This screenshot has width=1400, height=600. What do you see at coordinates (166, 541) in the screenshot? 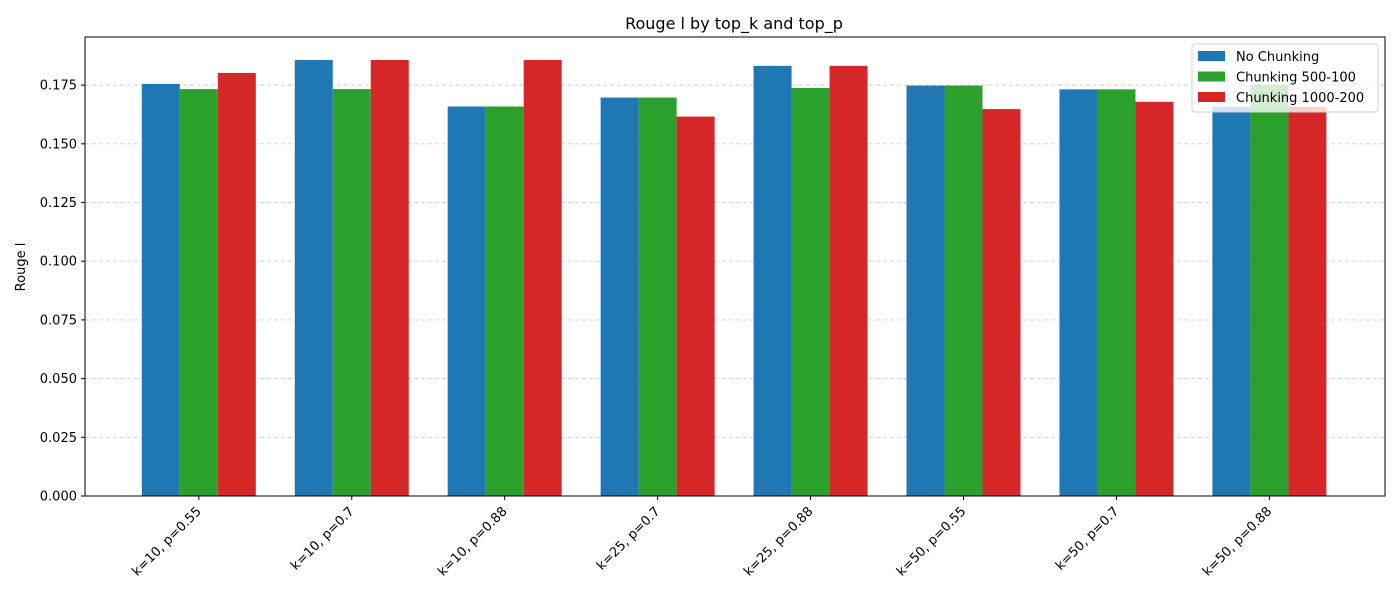
I see `x-tick-label: k=10, p=0.55` at bounding box center [166, 541].